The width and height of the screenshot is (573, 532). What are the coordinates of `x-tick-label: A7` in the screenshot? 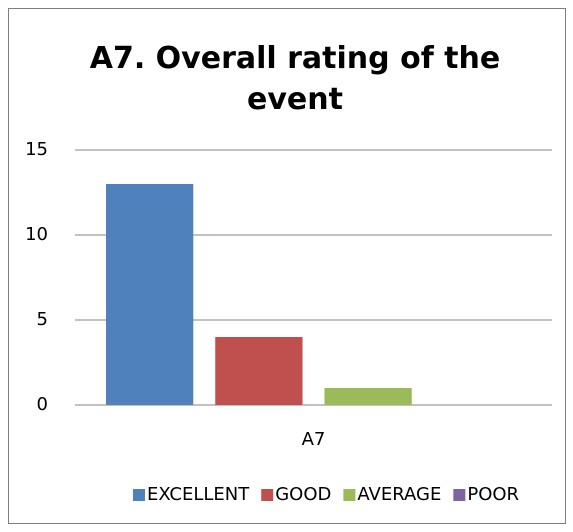 It's located at (314, 439).